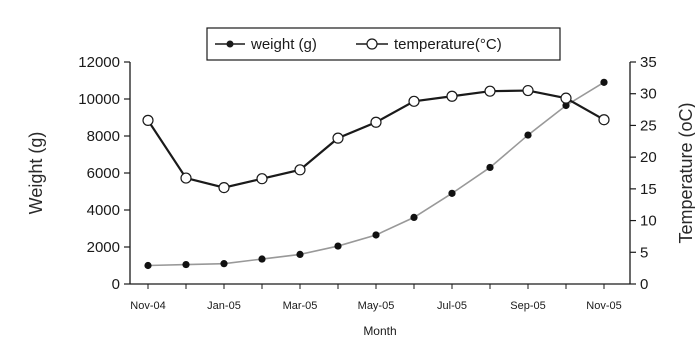  What do you see at coordinates (99, 62) in the screenshot?
I see `left-axis-tick-label: 12000` at bounding box center [99, 62].